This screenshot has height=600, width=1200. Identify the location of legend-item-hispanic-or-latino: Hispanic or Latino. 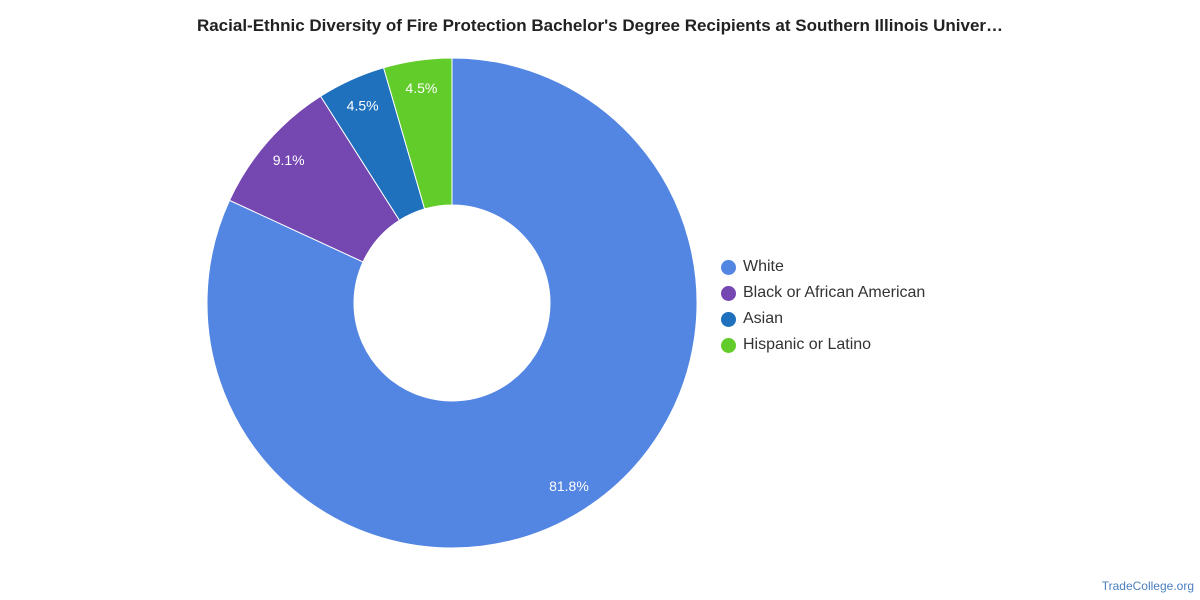
(823, 345).